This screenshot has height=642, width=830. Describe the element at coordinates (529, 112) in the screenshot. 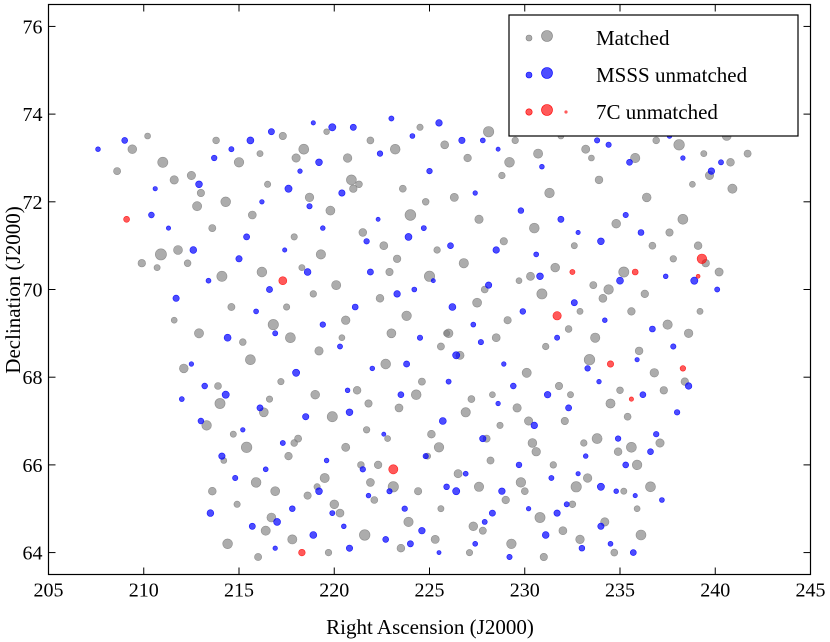

I see `legend-7c-unmatched-marker-small` at that location.